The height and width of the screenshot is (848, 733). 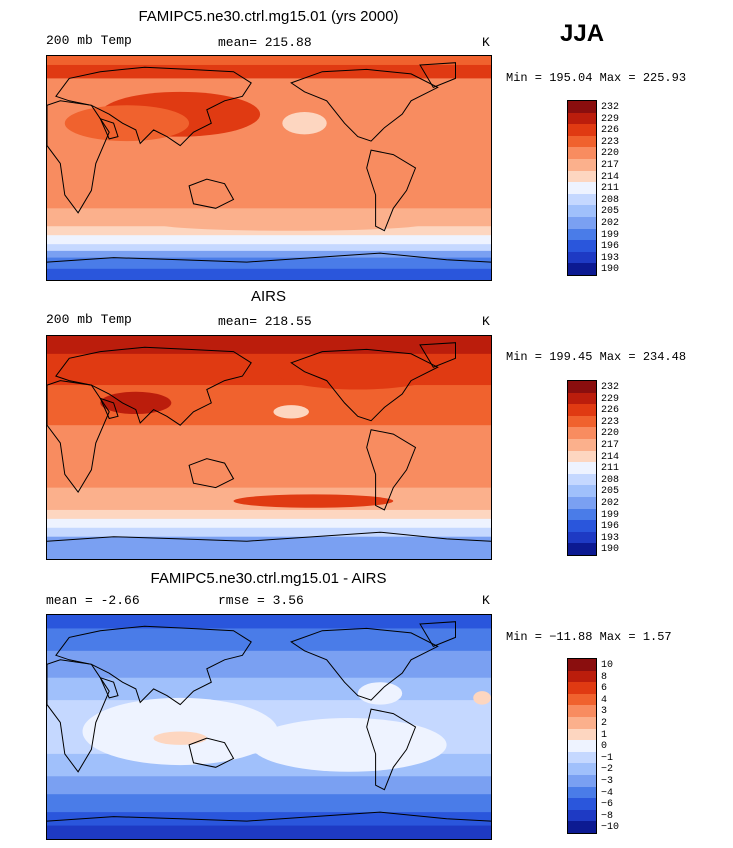 I want to click on colorbar-label: 196, so click(x=610, y=247).